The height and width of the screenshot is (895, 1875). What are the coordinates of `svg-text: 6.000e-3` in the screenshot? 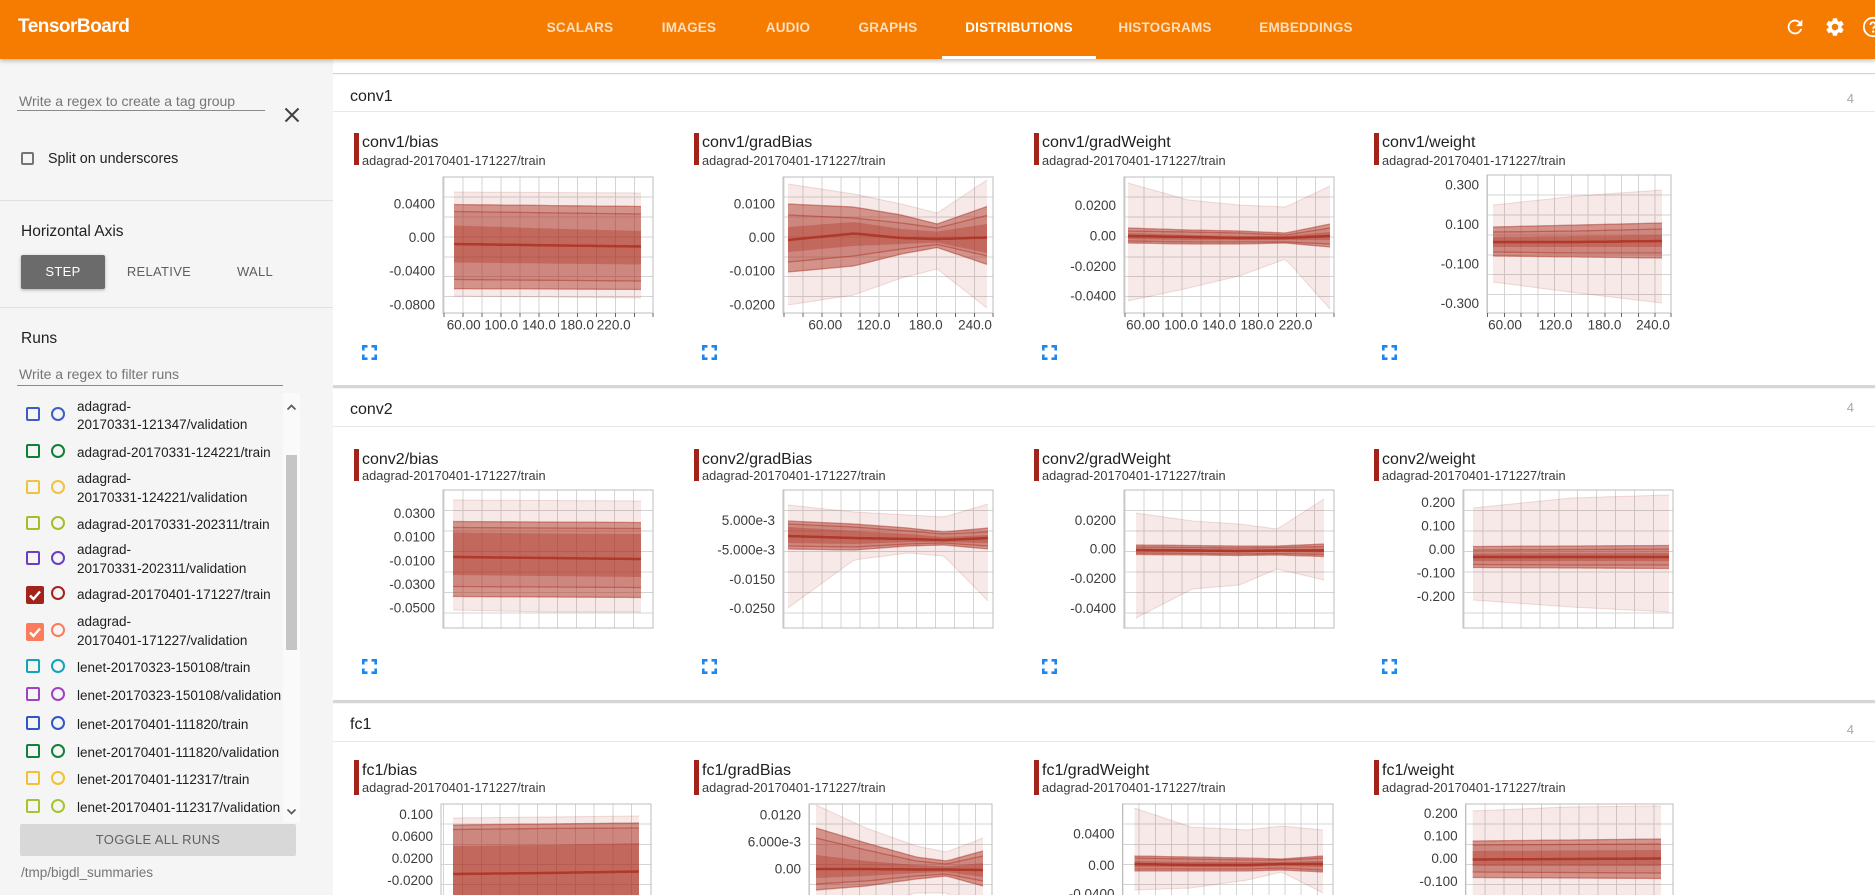 It's located at (774, 842).